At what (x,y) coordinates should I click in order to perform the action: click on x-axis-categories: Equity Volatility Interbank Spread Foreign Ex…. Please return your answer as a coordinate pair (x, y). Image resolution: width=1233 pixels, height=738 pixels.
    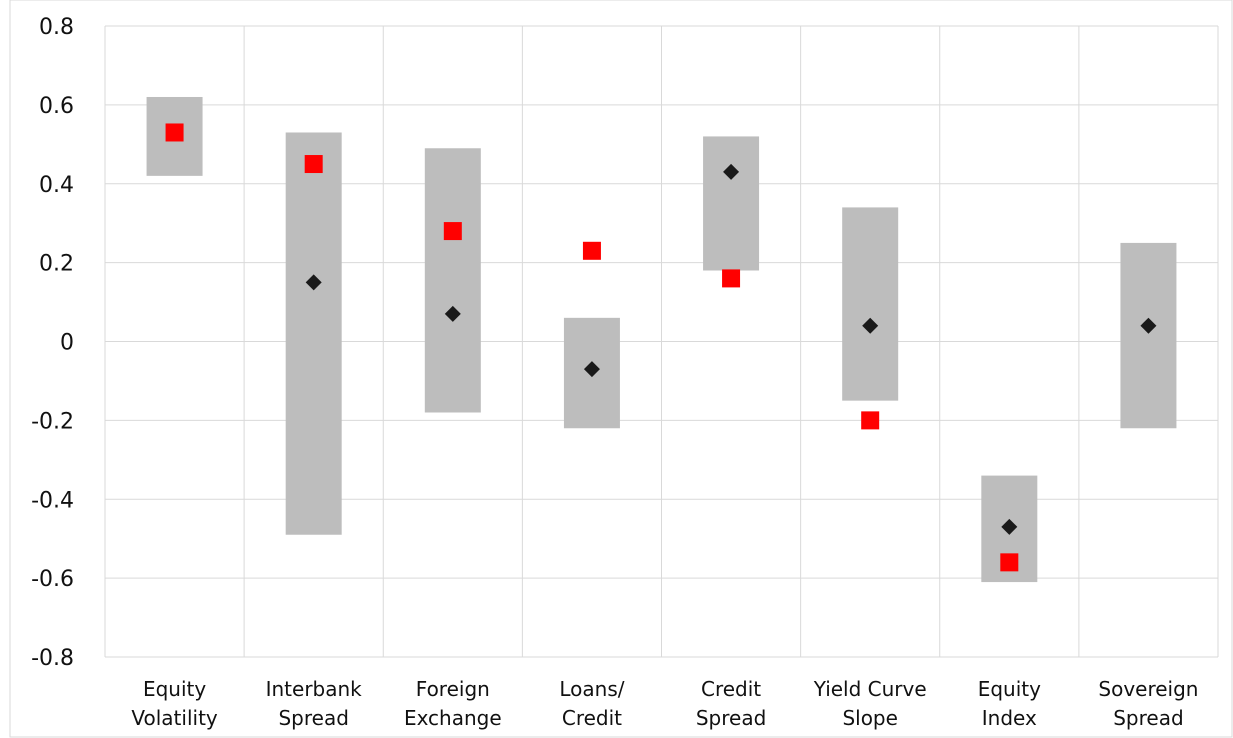
    Looking at the image, I should click on (664, 703).